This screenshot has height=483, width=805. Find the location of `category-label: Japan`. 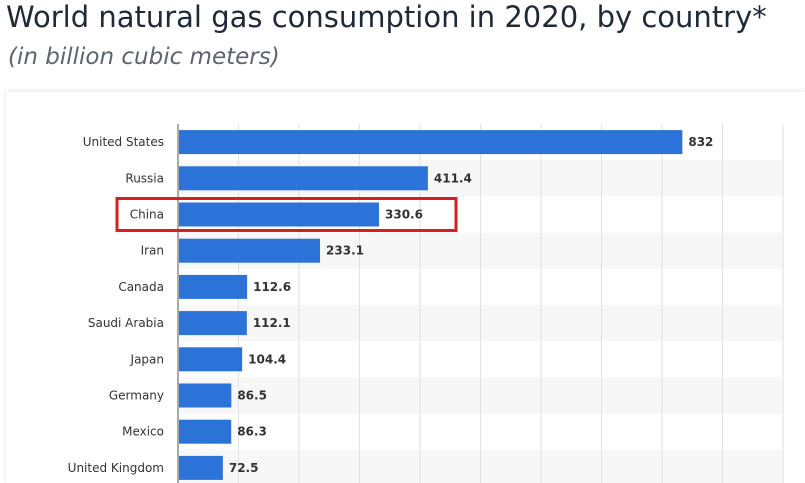

category-label: Japan is located at coordinates (147, 359).